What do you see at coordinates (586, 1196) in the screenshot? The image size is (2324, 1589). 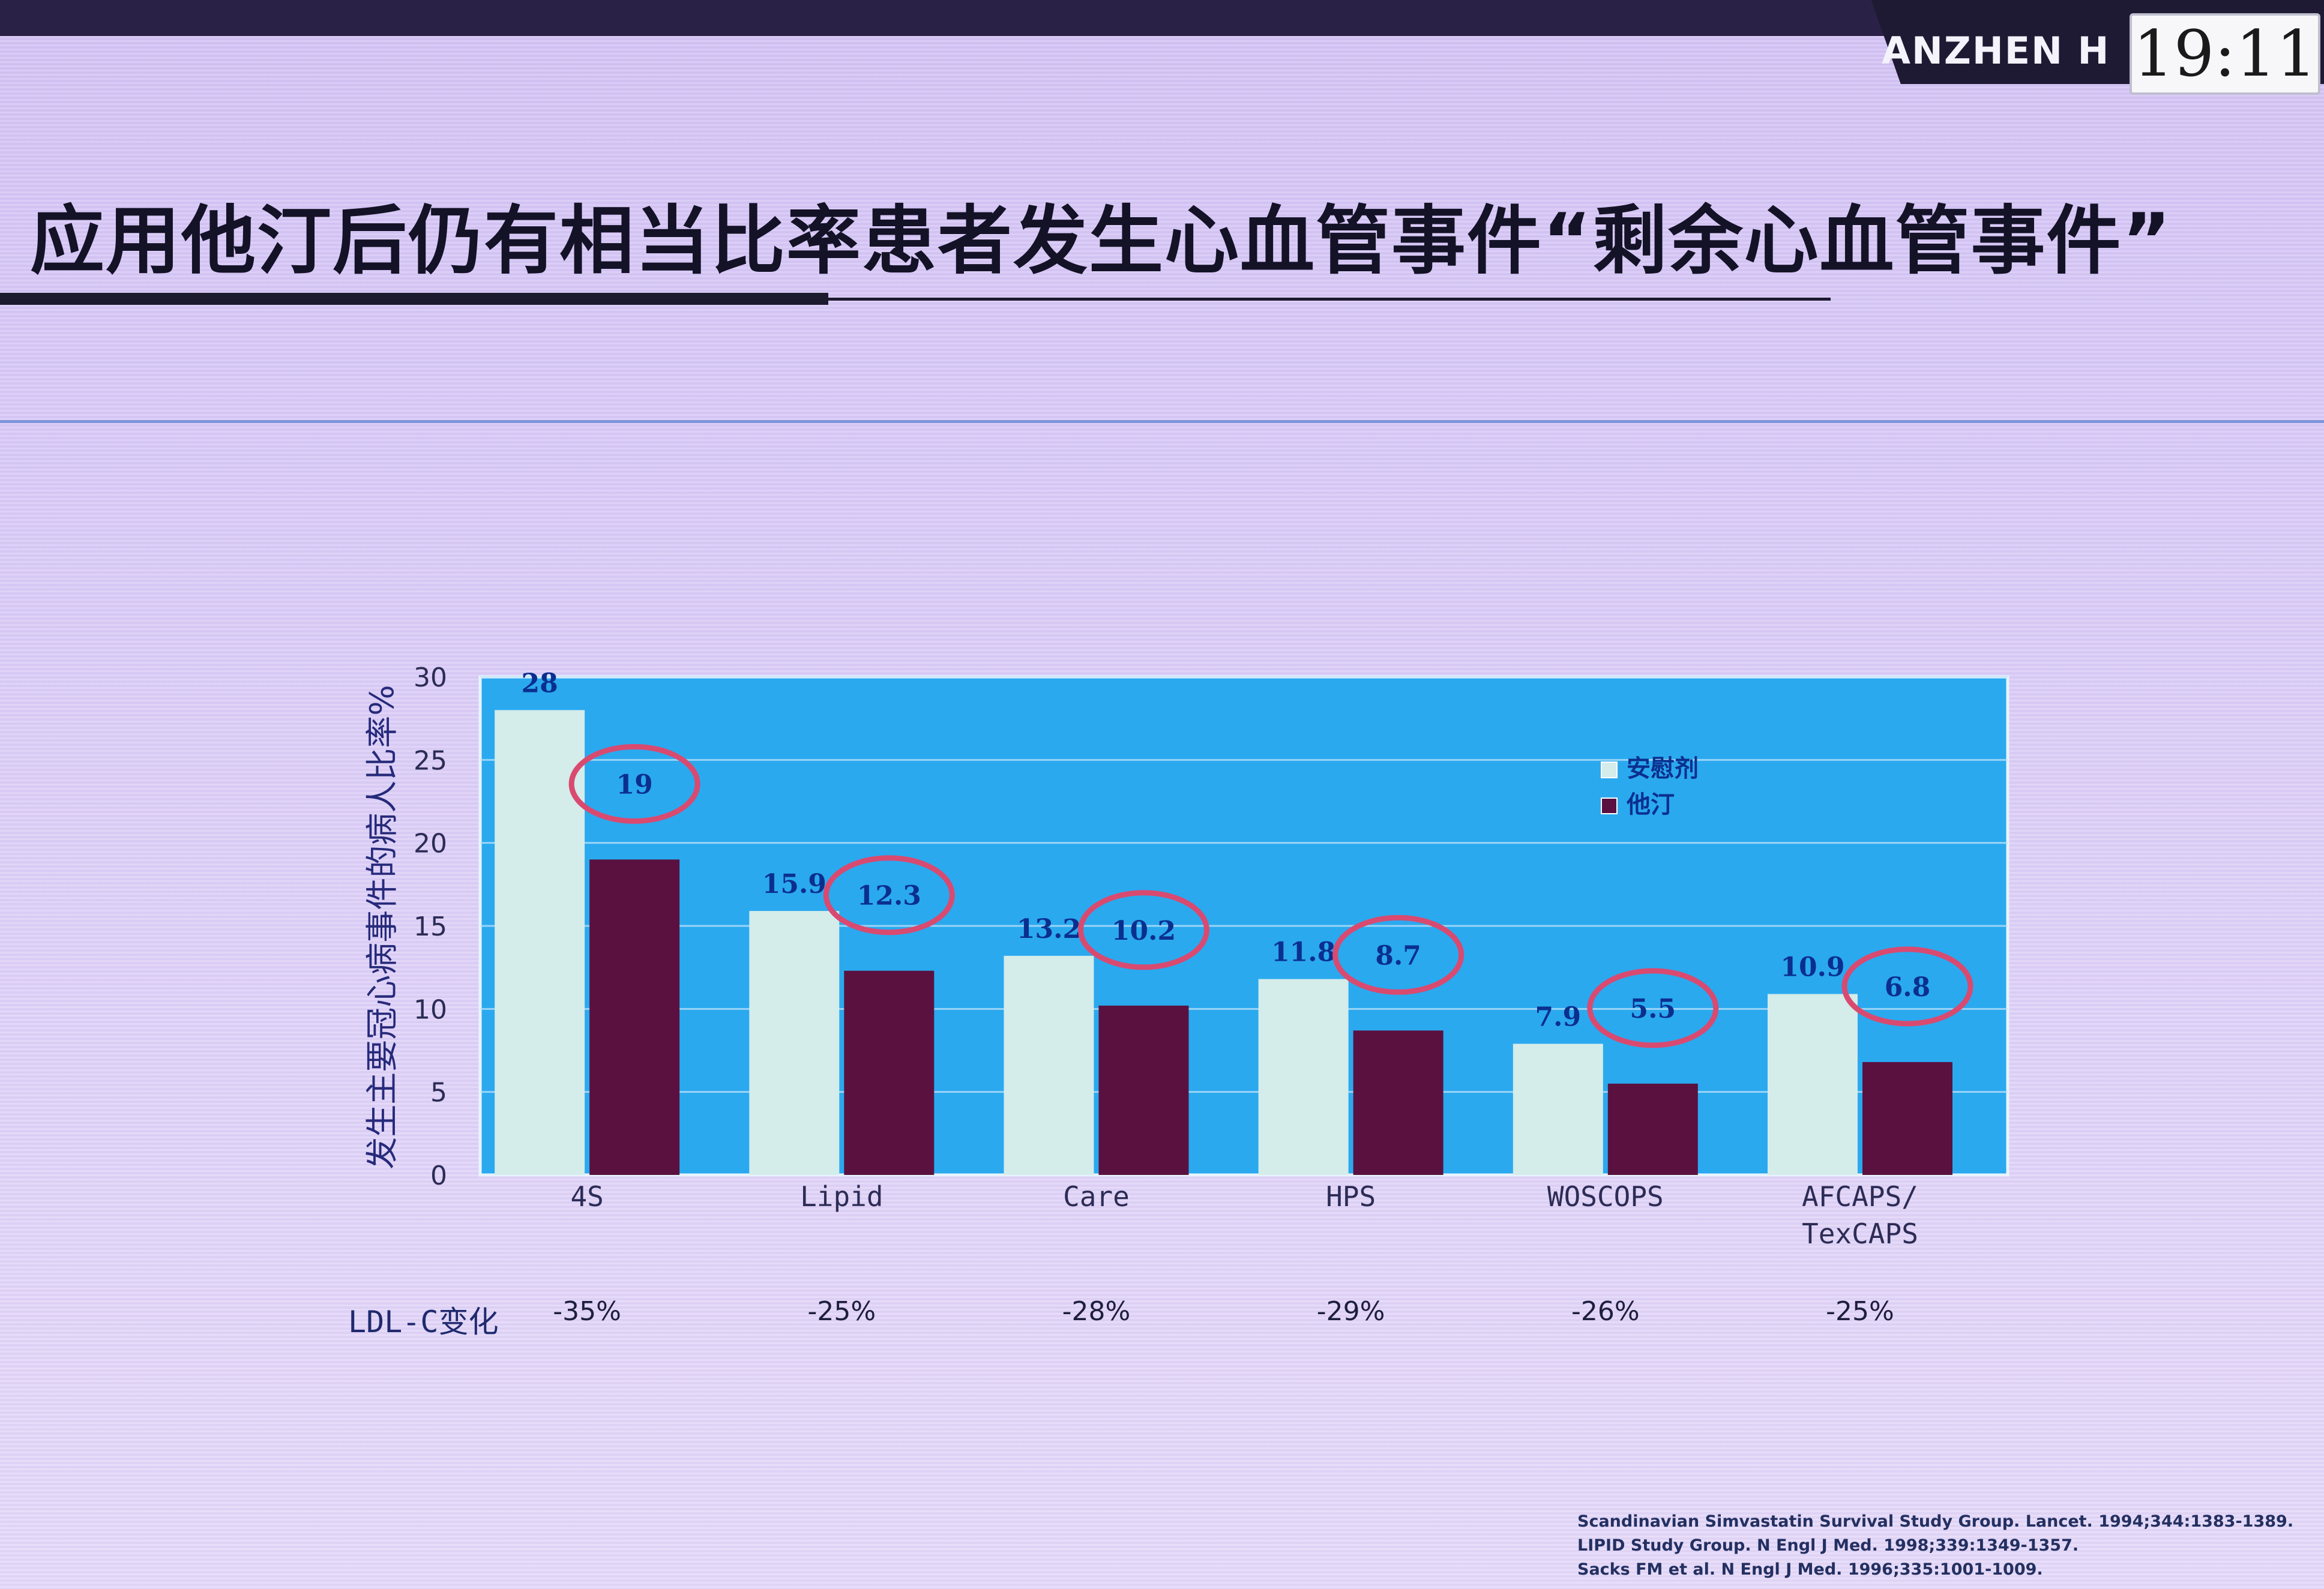 I see `x-tick-label: 4S` at bounding box center [586, 1196].